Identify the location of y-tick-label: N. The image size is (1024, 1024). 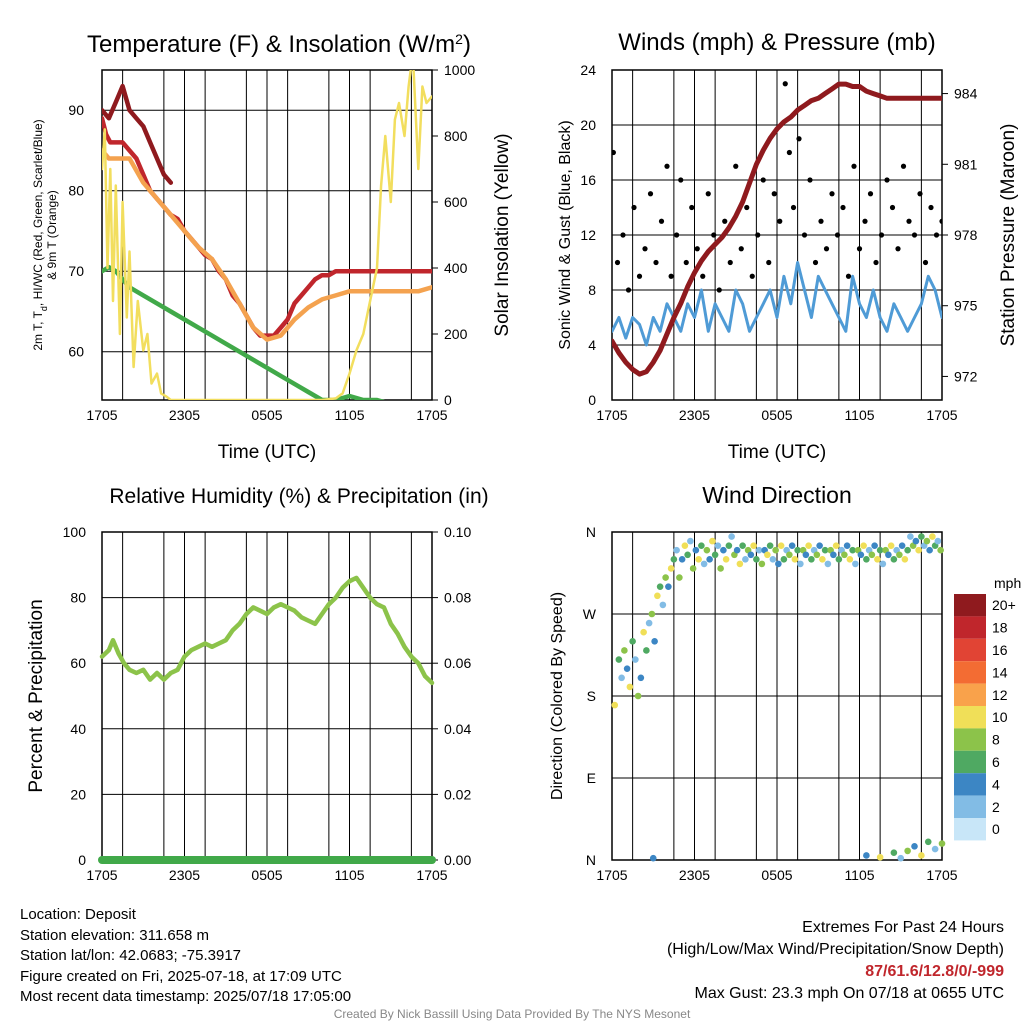
(591, 860).